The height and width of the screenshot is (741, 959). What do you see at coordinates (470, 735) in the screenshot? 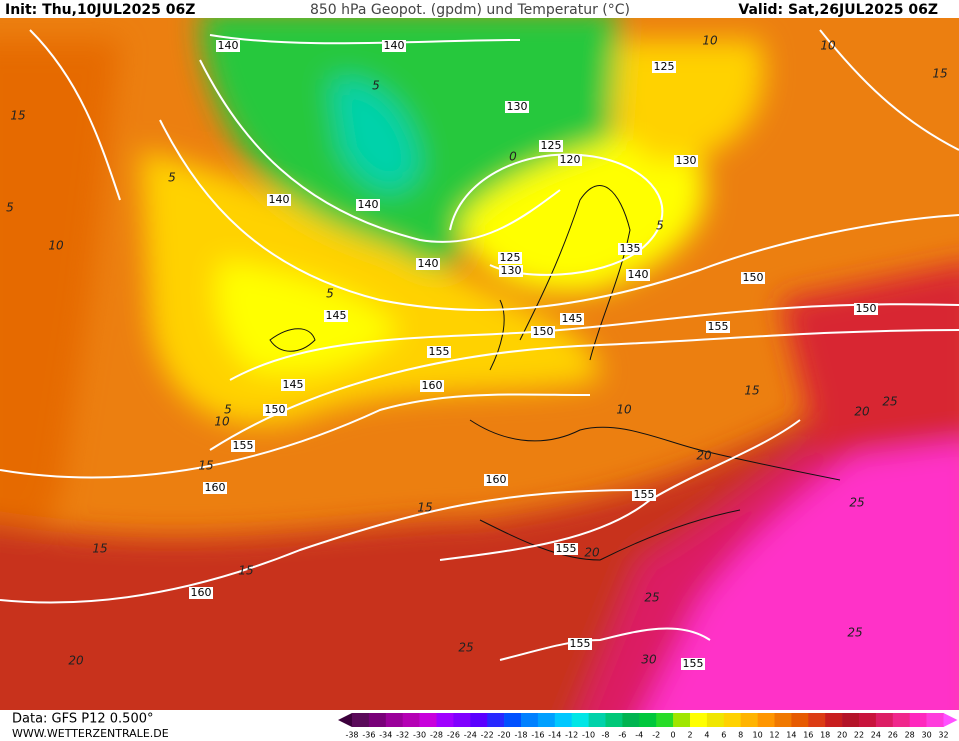
I see `colorbar-label: -24` at bounding box center [470, 735].